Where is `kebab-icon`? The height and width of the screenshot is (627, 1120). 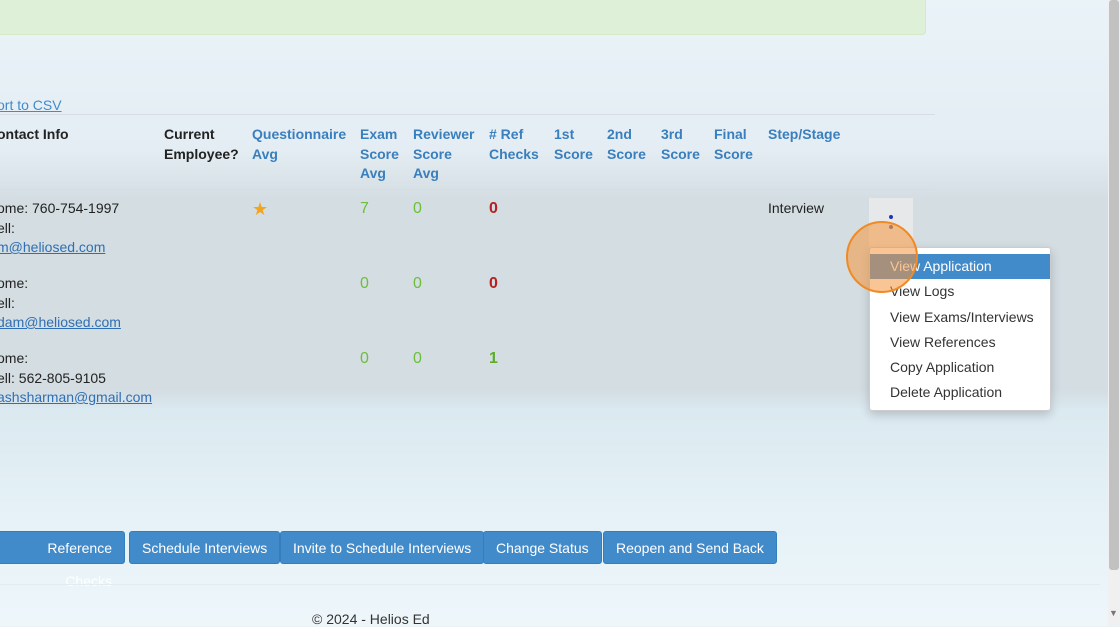 kebab-icon is located at coordinates (891, 217).